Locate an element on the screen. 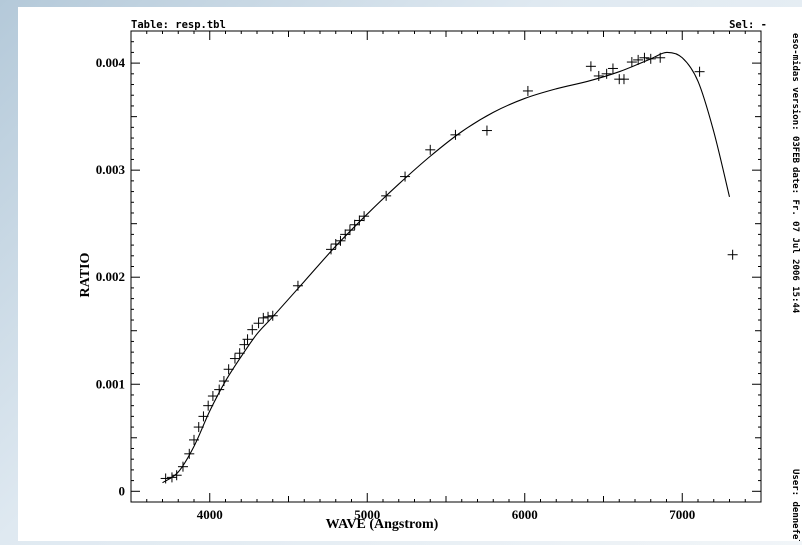 The height and width of the screenshot is (545, 802). y-tick-label: 0.002 is located at coordinates (110, 276).